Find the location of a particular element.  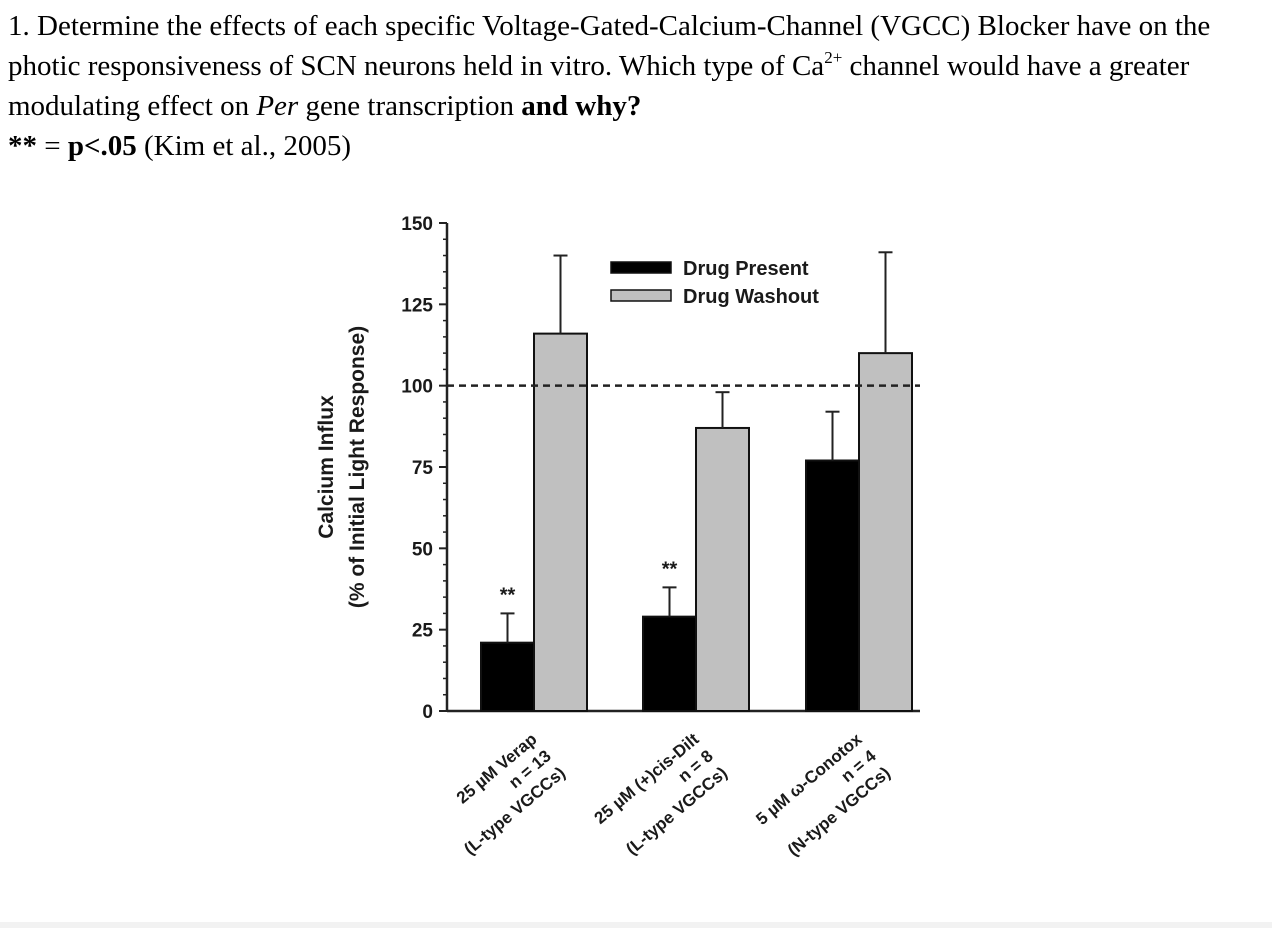

y-tick-label: 100 is located at coordinates (417, 387).